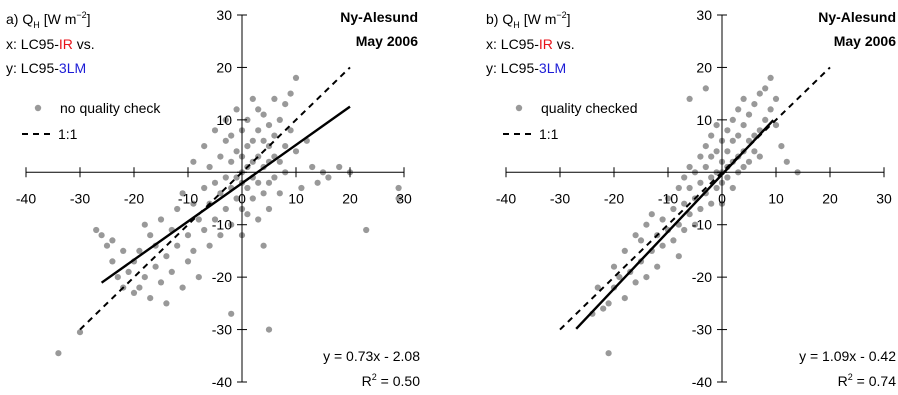 The width and height of the screenshot is (898, 395). What do you see at coordinates (224, 15) in the screenshot?
I see `panel-a-y-tick-label-30: 30` at bounding box center [224, 15].